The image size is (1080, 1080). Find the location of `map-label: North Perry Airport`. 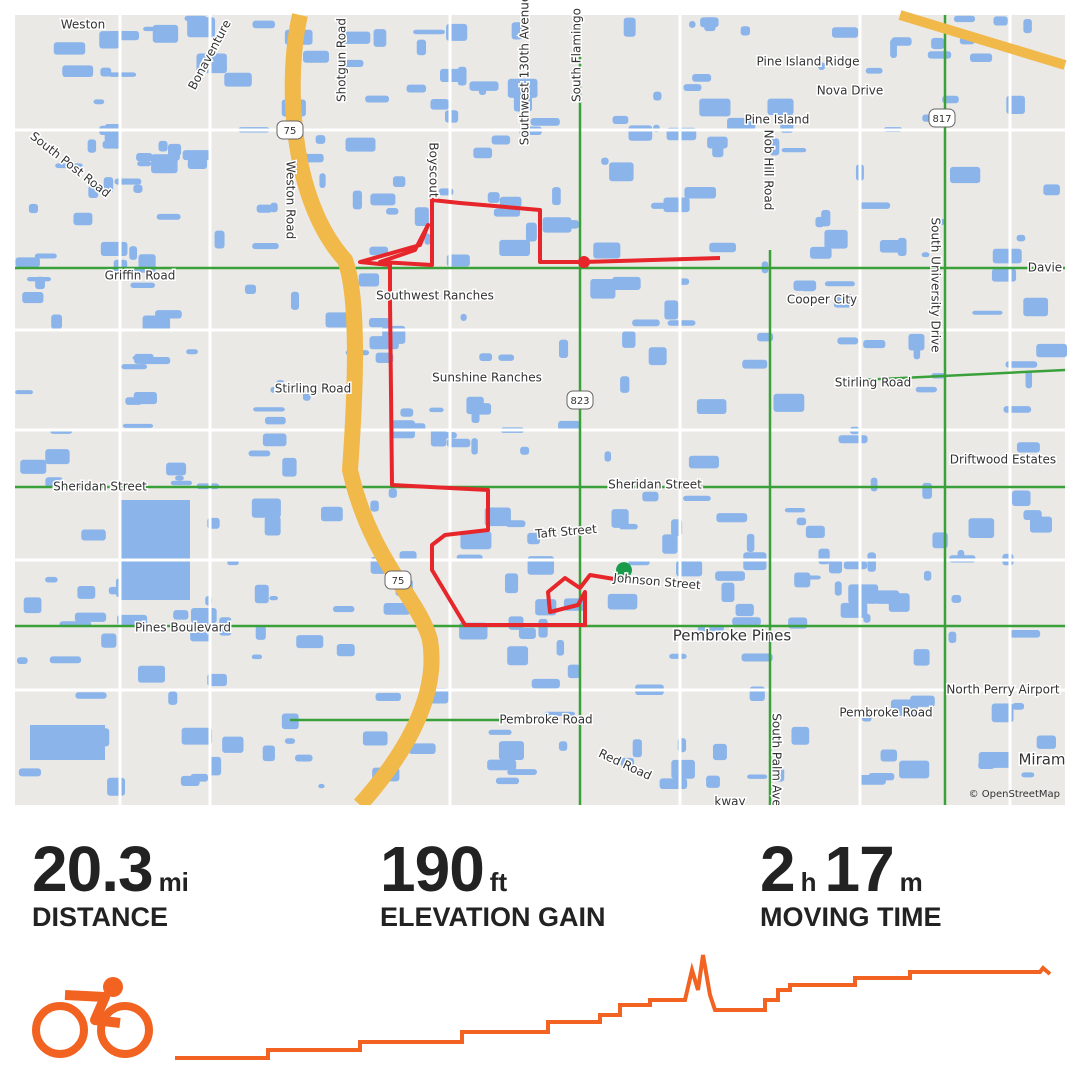

map-label: North Perry Airport is located at coordinates (1003, 690).